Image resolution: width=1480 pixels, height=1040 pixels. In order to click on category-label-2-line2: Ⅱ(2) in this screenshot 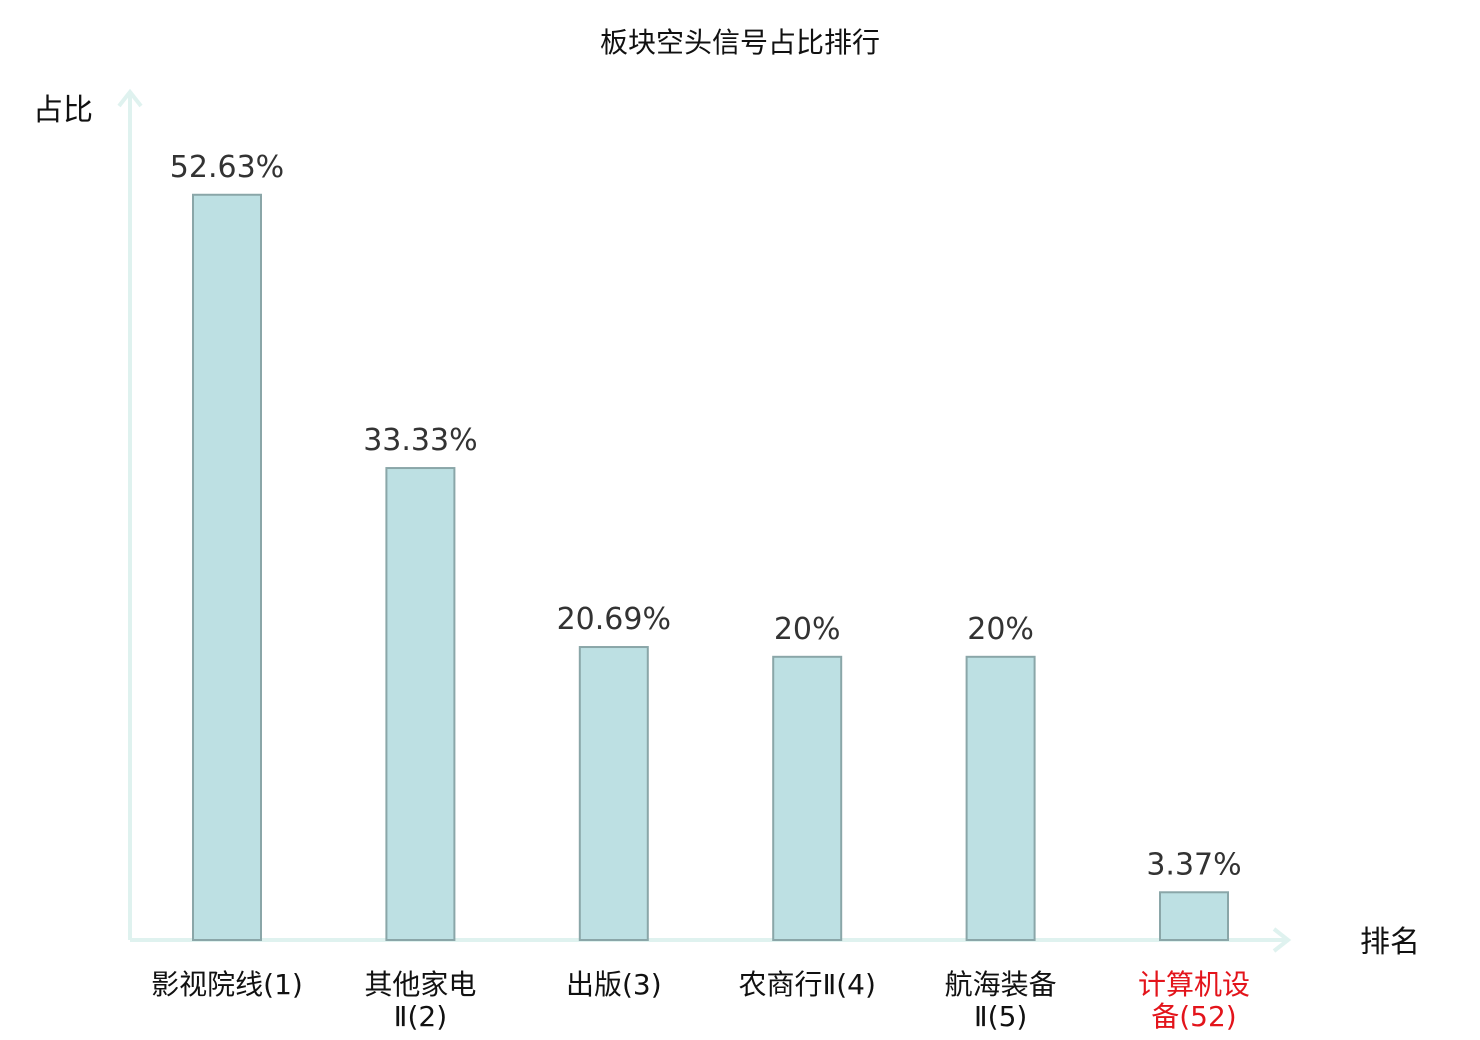, I will do `click(420, 1016)`.